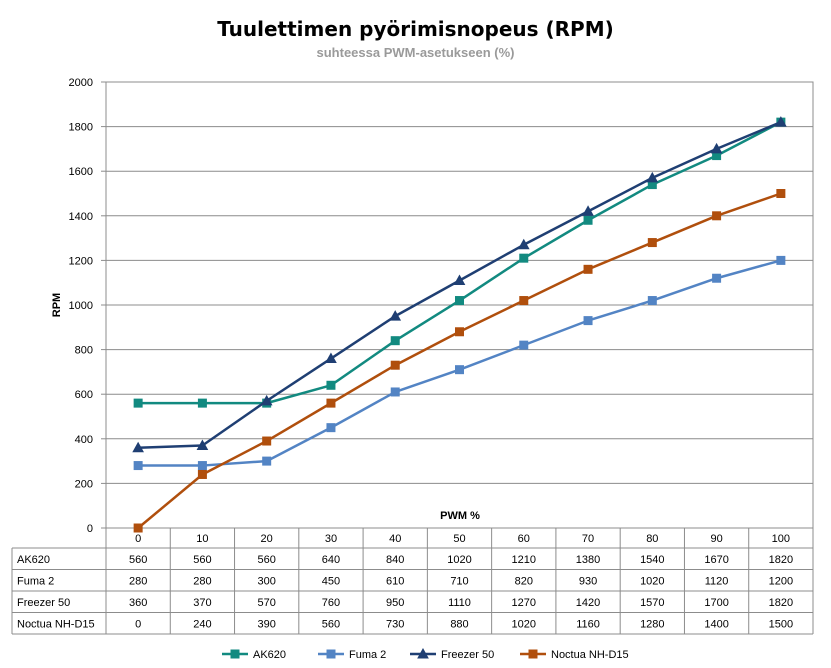 This screenshot has width=831, height=668. I want to click on table-cell: 640, so click(331, 560).